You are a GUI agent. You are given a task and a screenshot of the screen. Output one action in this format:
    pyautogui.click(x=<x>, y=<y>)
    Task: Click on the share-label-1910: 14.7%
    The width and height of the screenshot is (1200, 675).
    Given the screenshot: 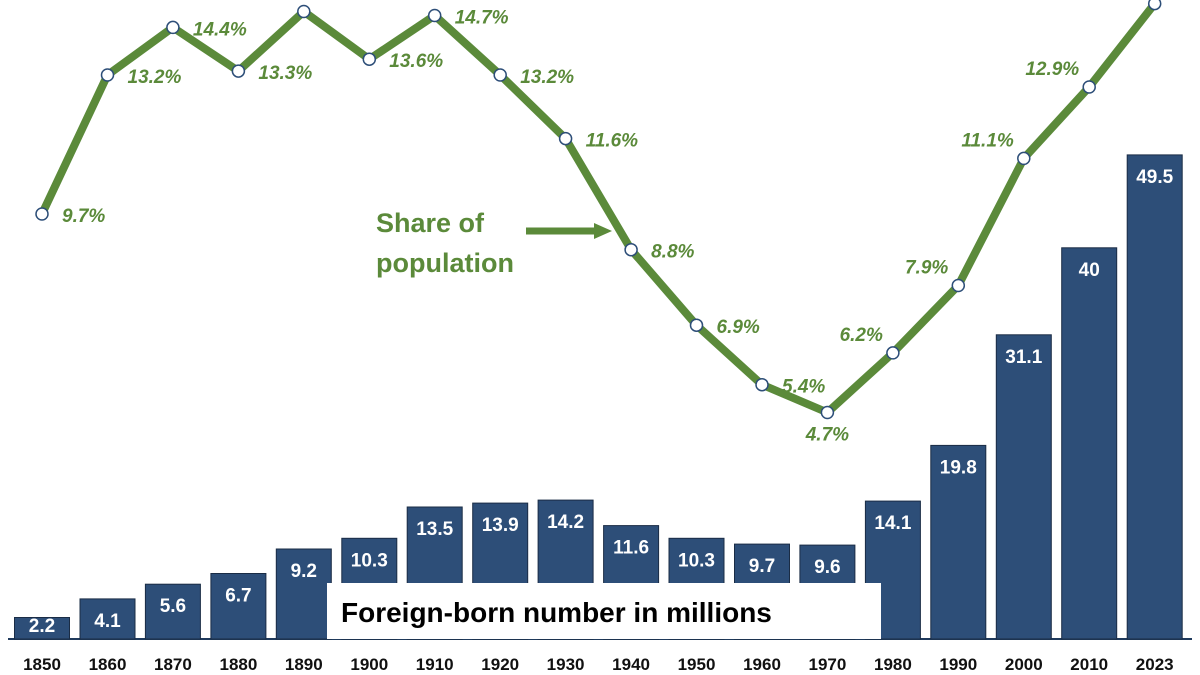 What is the action you would take?
    pyautogui.click(x=482, y=18)
    